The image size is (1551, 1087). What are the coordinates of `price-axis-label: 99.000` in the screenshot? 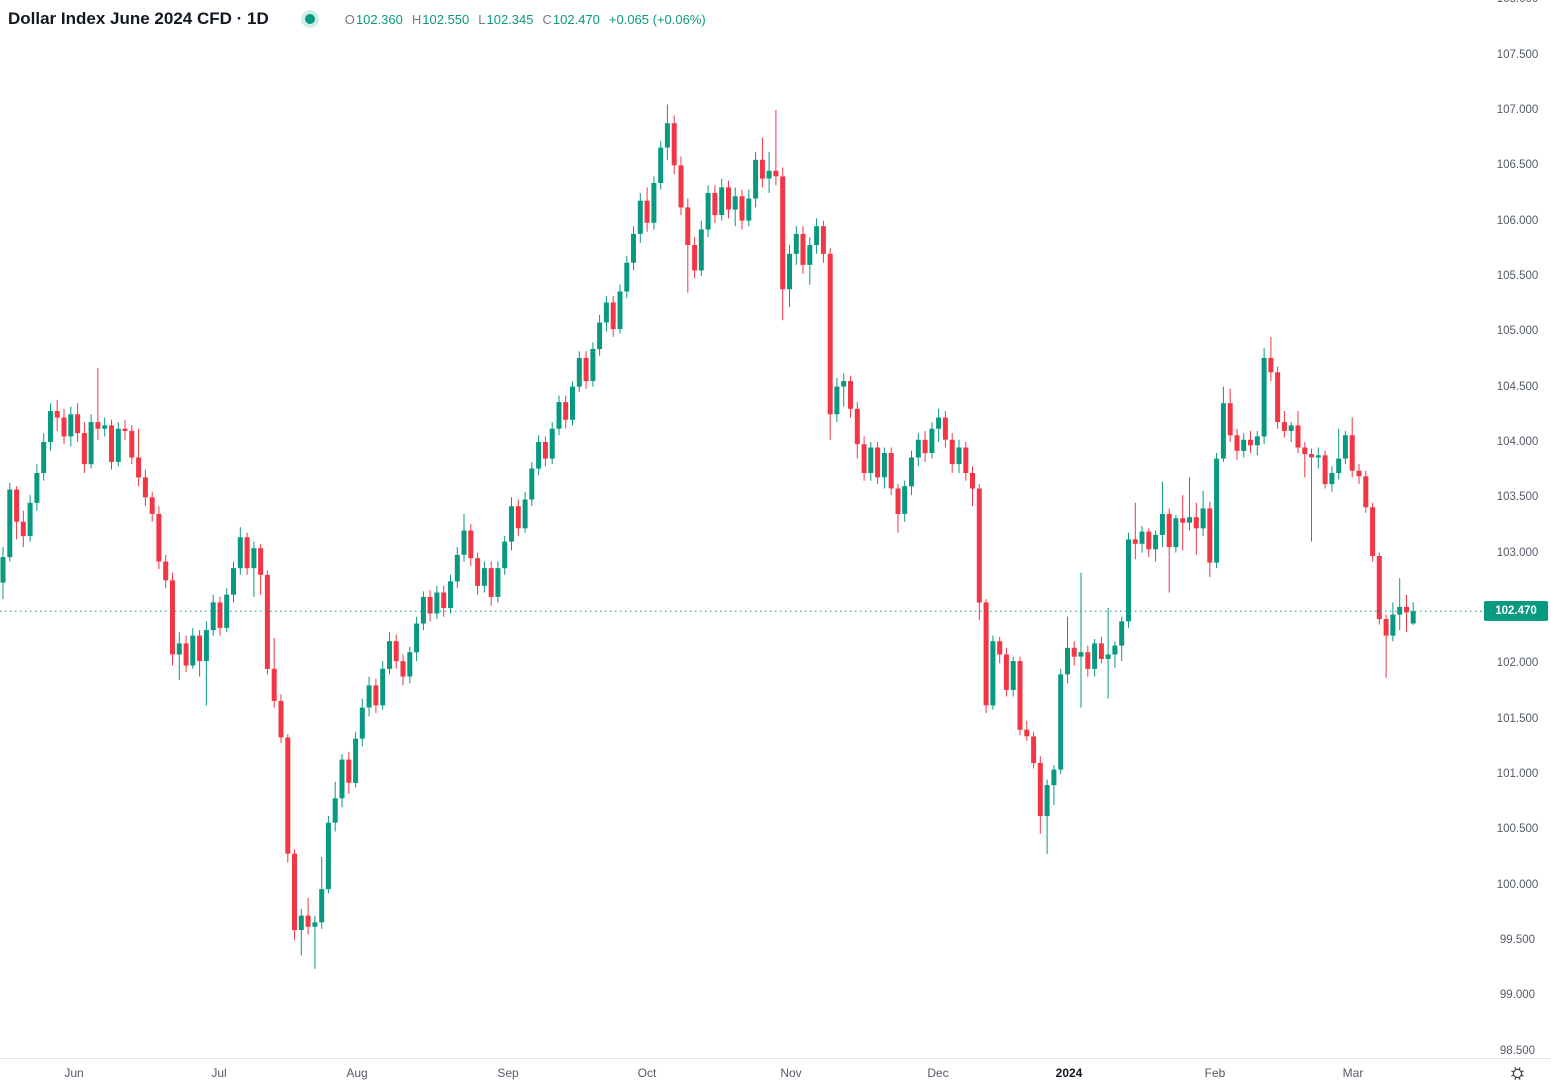 It's located at (1517, 995).